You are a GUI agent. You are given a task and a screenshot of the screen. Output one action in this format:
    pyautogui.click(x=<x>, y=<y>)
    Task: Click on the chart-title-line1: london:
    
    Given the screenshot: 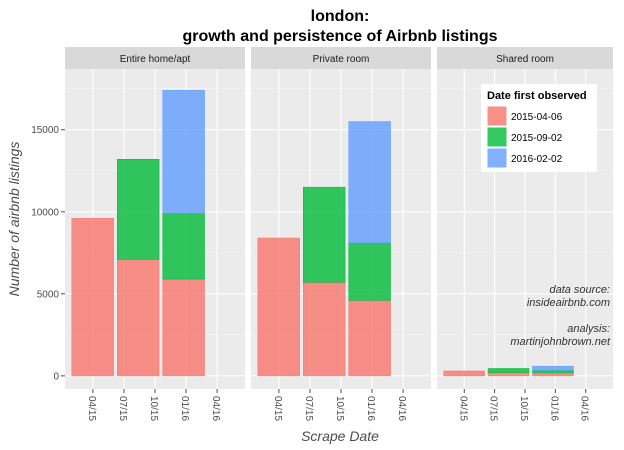 What is the action you would take?
    pyautogui.click(x=340, y=16)
    